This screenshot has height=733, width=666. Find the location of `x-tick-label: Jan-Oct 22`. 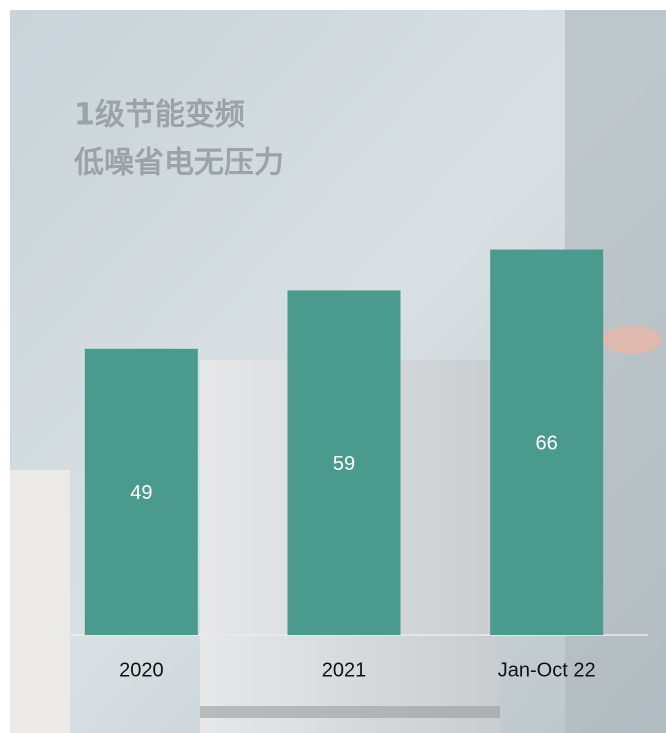

x-tick-label: Jan-Oct 22 is located at coordinates (547, 670).